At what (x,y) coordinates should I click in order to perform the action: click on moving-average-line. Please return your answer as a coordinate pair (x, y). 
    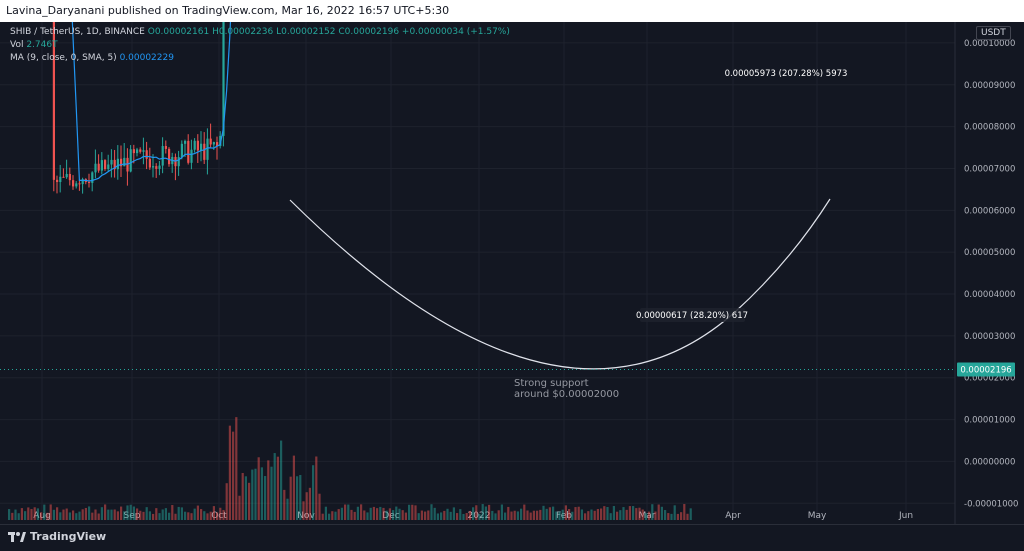
    Looking at the image, I should click on (151, 102).